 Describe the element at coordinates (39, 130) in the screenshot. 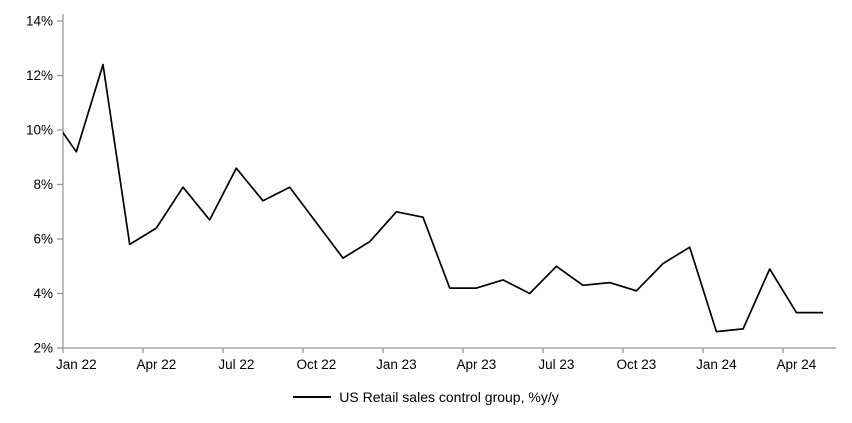

I see `y-axis-tick-label: 10%` at that location.